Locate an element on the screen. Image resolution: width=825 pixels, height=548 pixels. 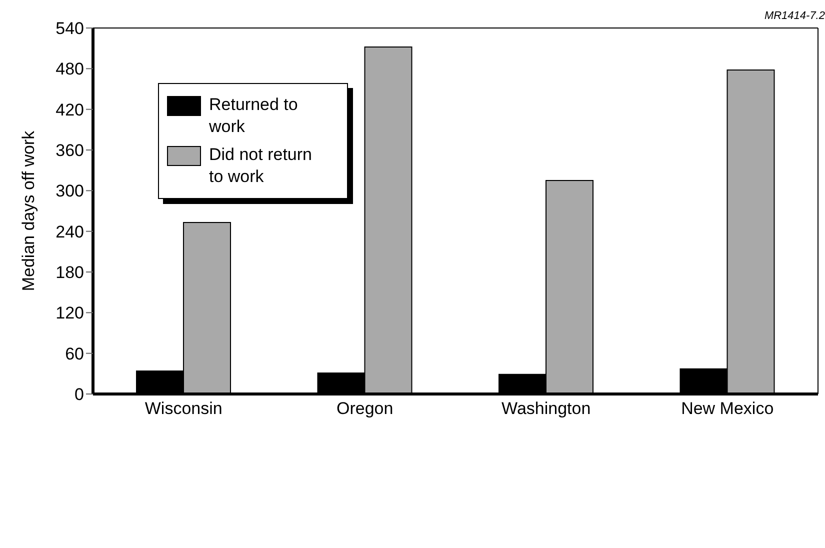
y-tick-label: 540 is located at coordinates (70, 28).